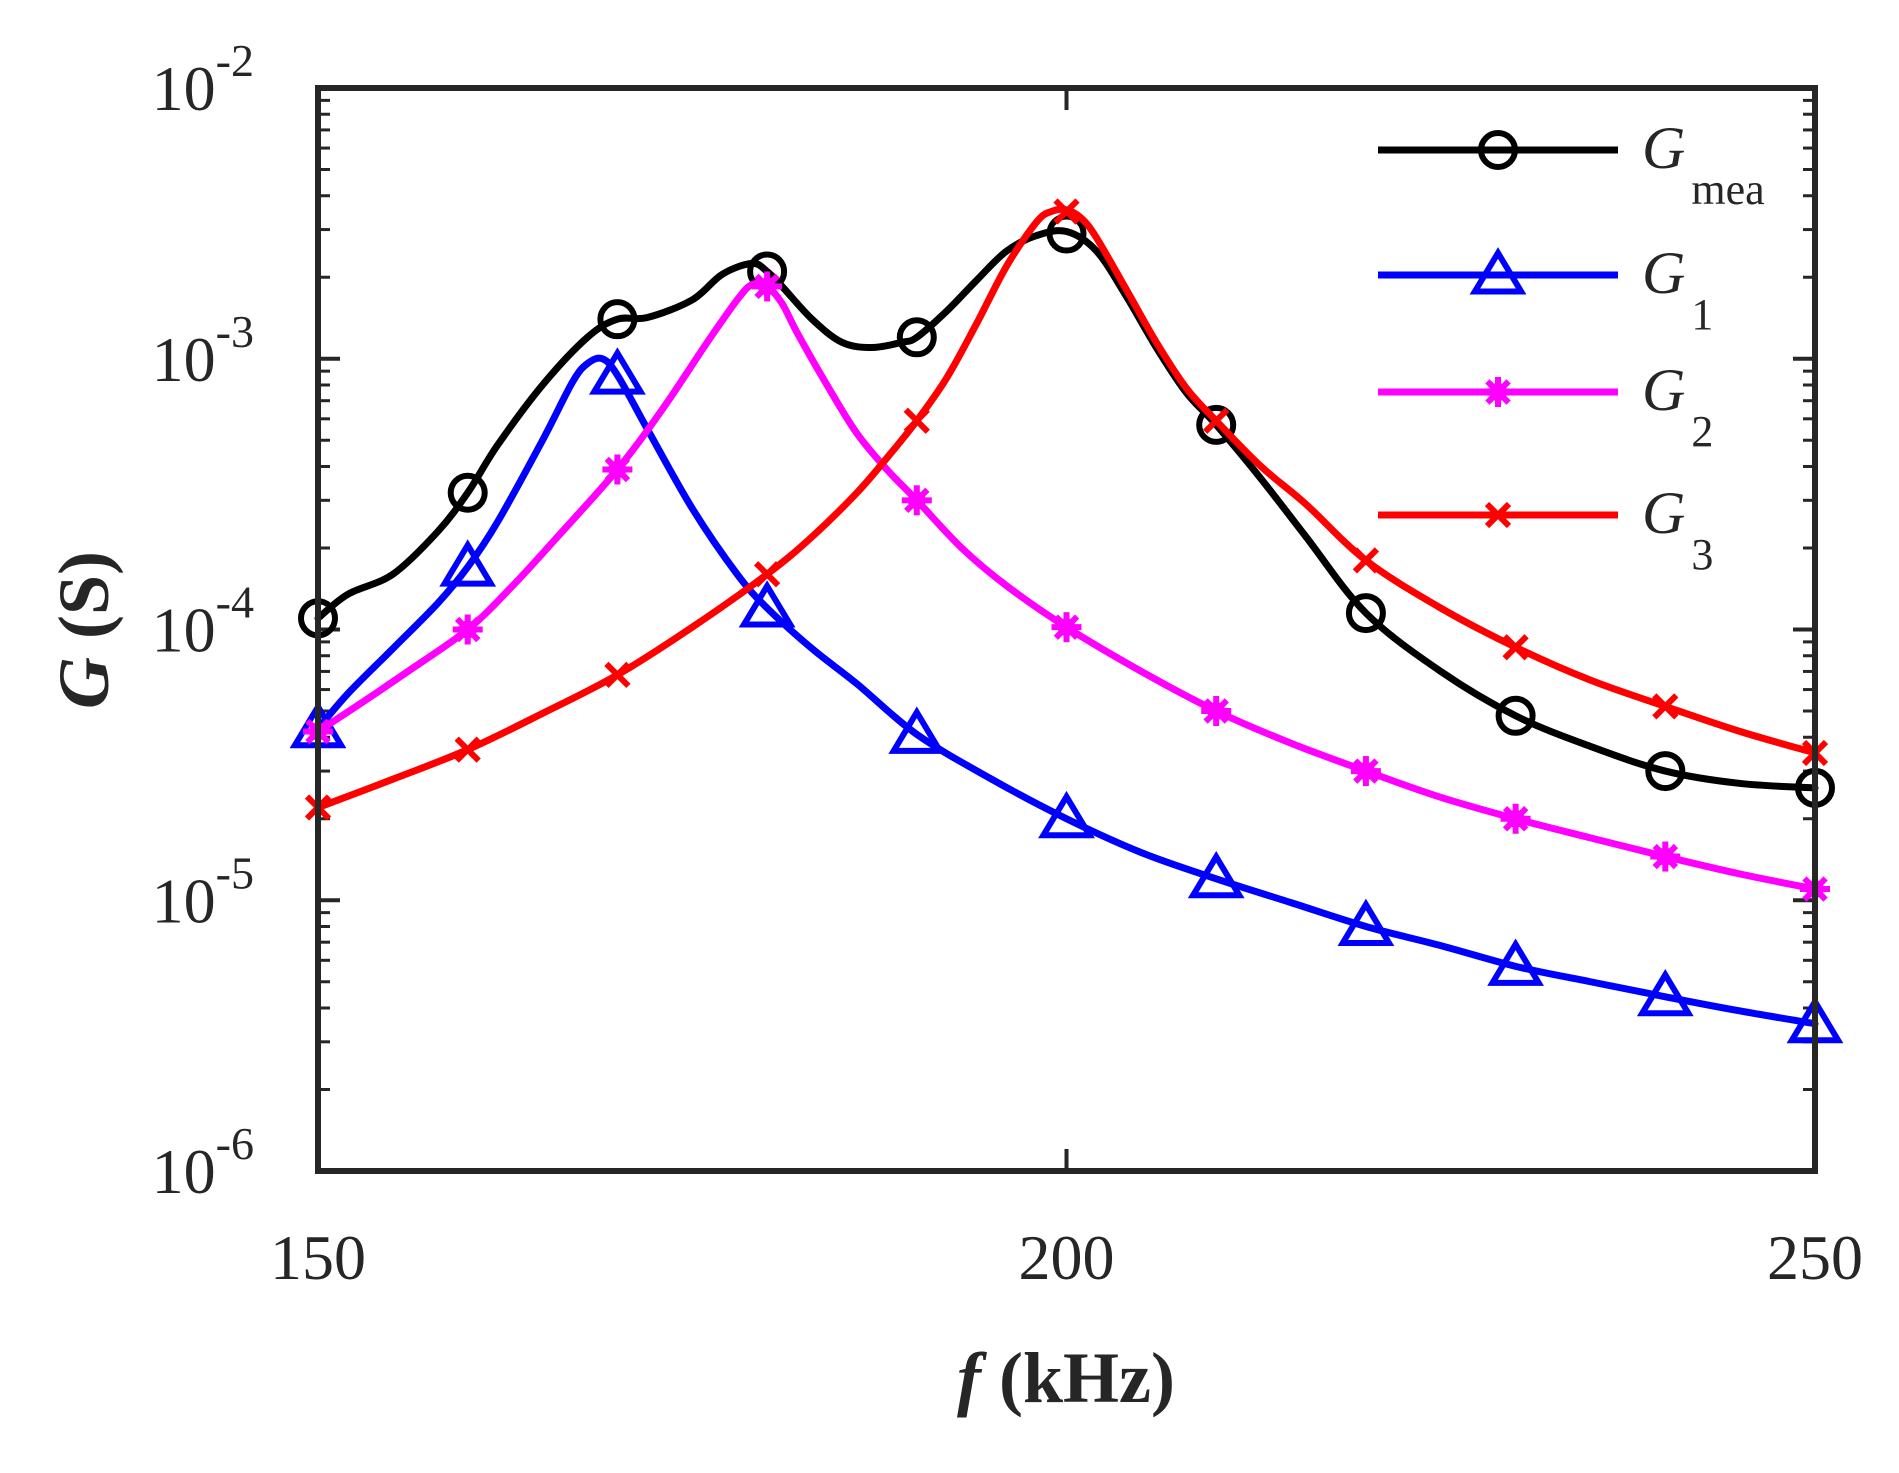  What do you see at coordinates (1078, 1378) in the screenshot?
I see `x-axis-unit: (kHz)` at bounding box center [1078, 1378].